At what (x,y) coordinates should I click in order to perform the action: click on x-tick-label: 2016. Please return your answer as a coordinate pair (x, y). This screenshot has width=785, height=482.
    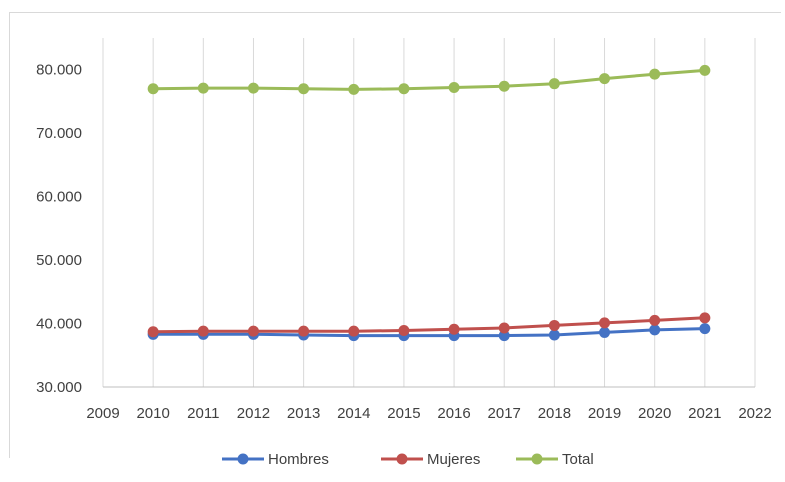
    Looking at the image, I should click on (453, 413).